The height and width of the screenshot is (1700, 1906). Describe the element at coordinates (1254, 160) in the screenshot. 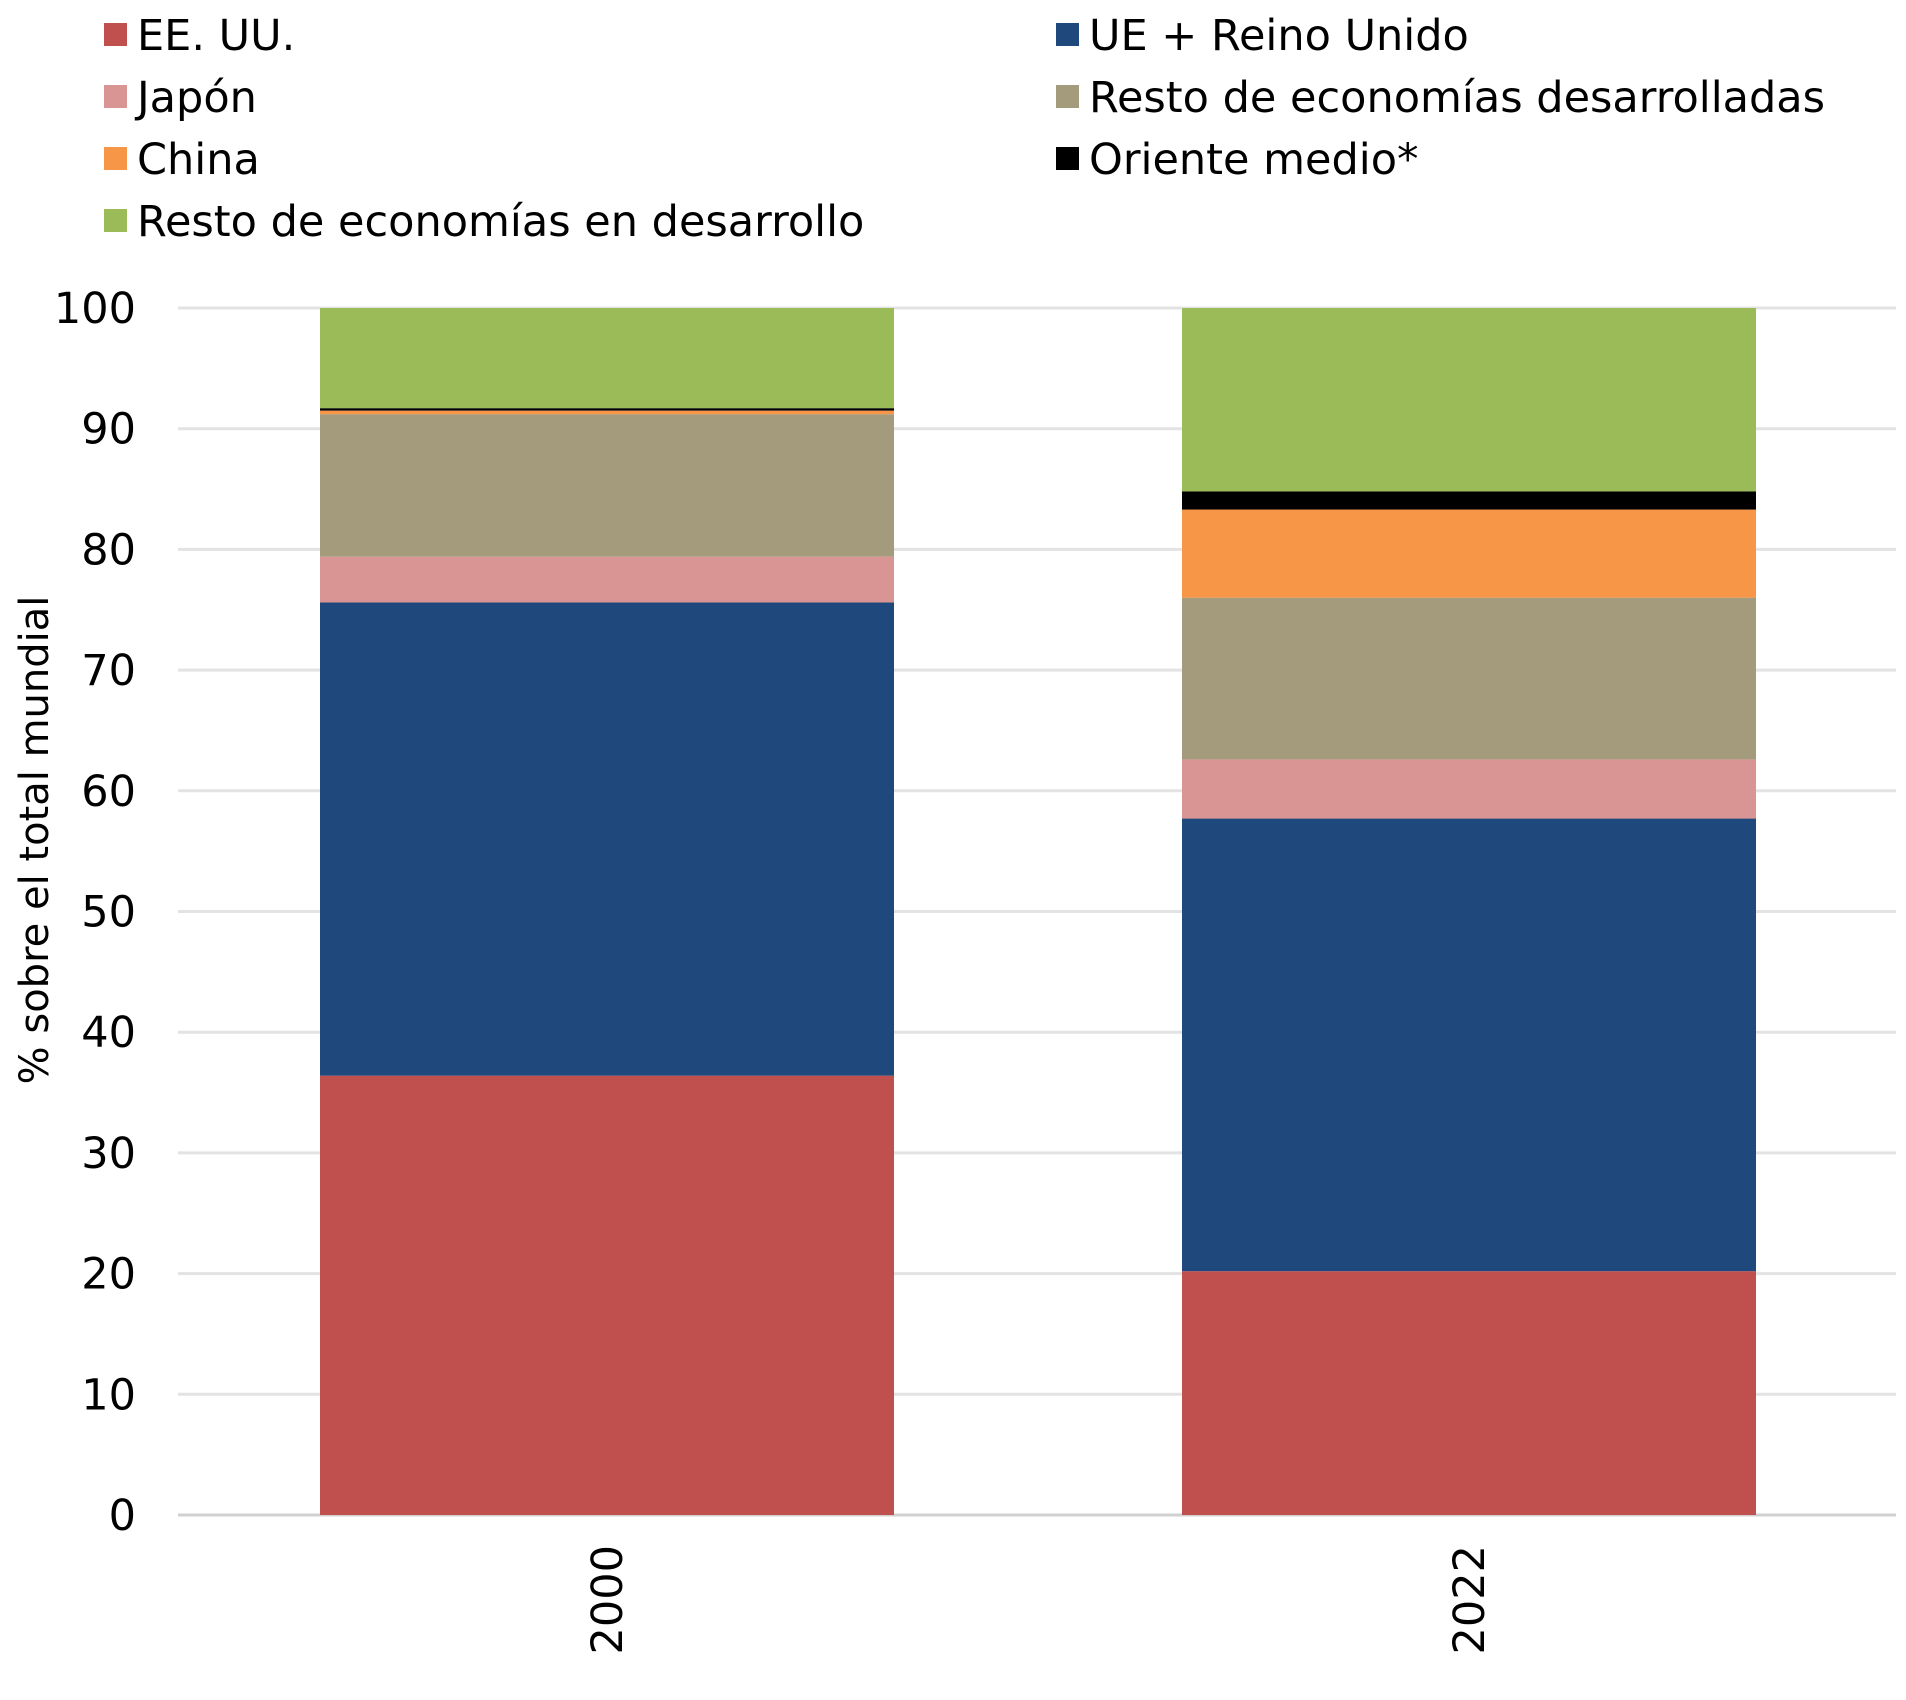

I see `legend-label: Oriente medio*` at that location.